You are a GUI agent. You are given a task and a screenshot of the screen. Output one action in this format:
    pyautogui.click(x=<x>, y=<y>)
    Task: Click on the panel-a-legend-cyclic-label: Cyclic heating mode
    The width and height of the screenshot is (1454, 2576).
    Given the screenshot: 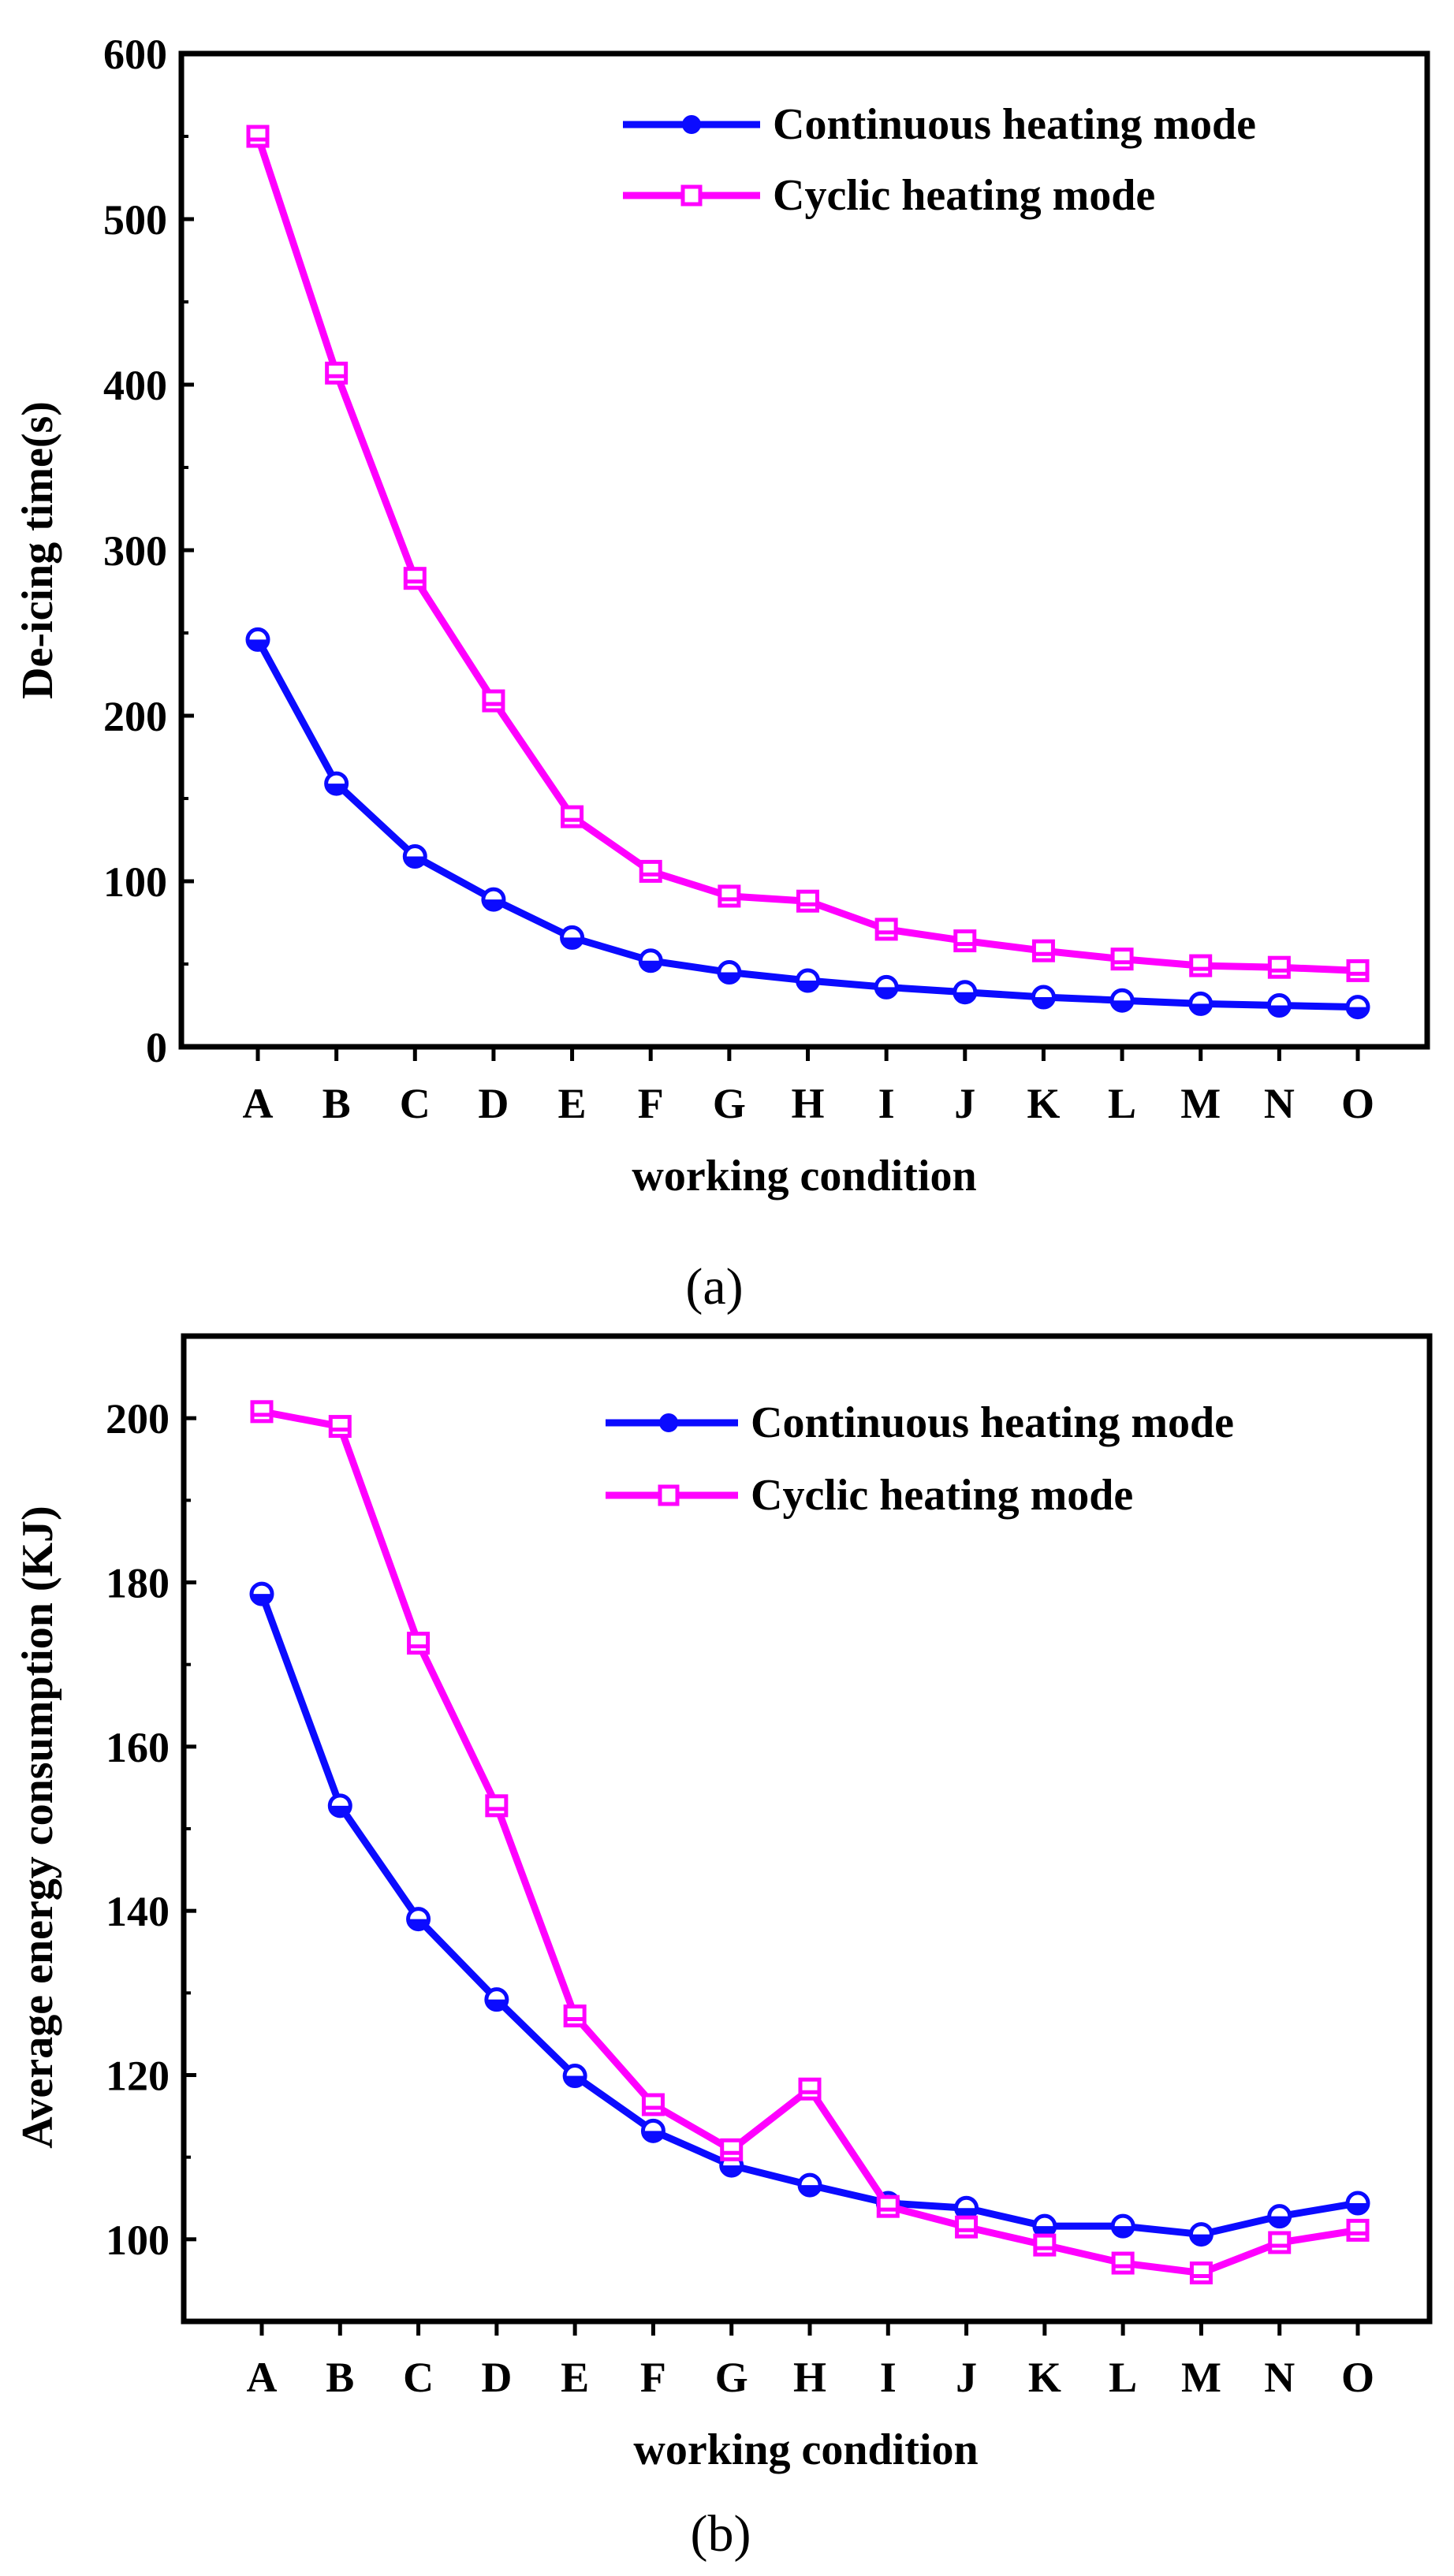 What is the action you would take?
    pyautogui.click(x=964, y=195)
    